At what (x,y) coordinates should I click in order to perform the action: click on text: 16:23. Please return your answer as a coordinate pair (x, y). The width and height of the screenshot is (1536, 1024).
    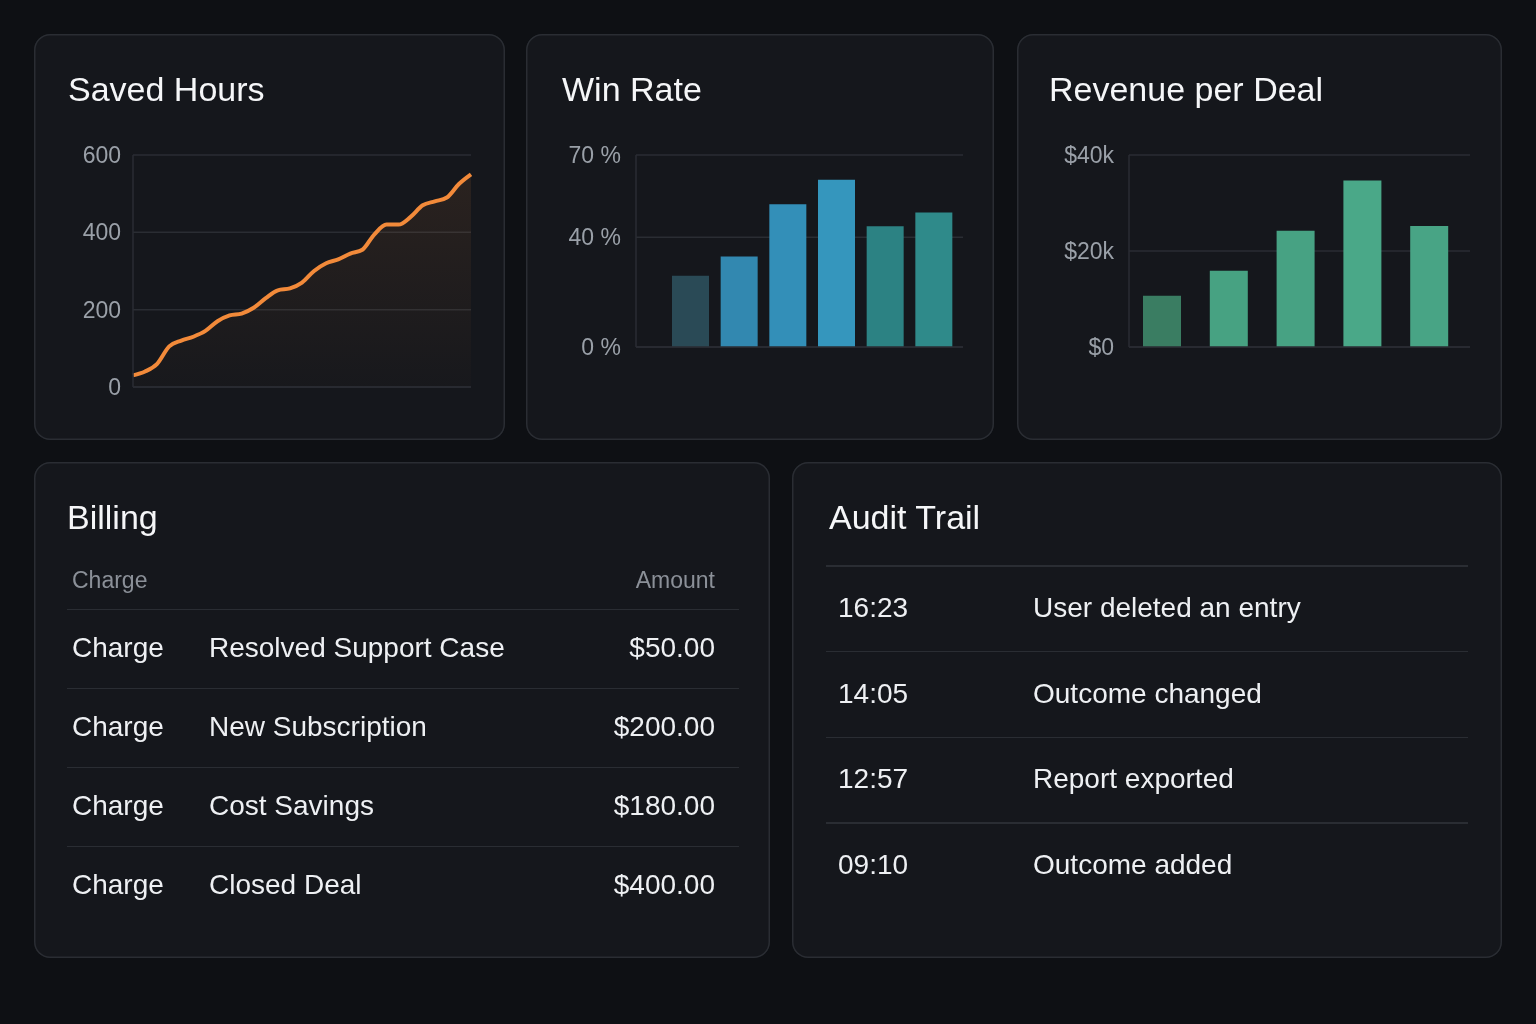
    Looking at the image, I should click on (873, 608).